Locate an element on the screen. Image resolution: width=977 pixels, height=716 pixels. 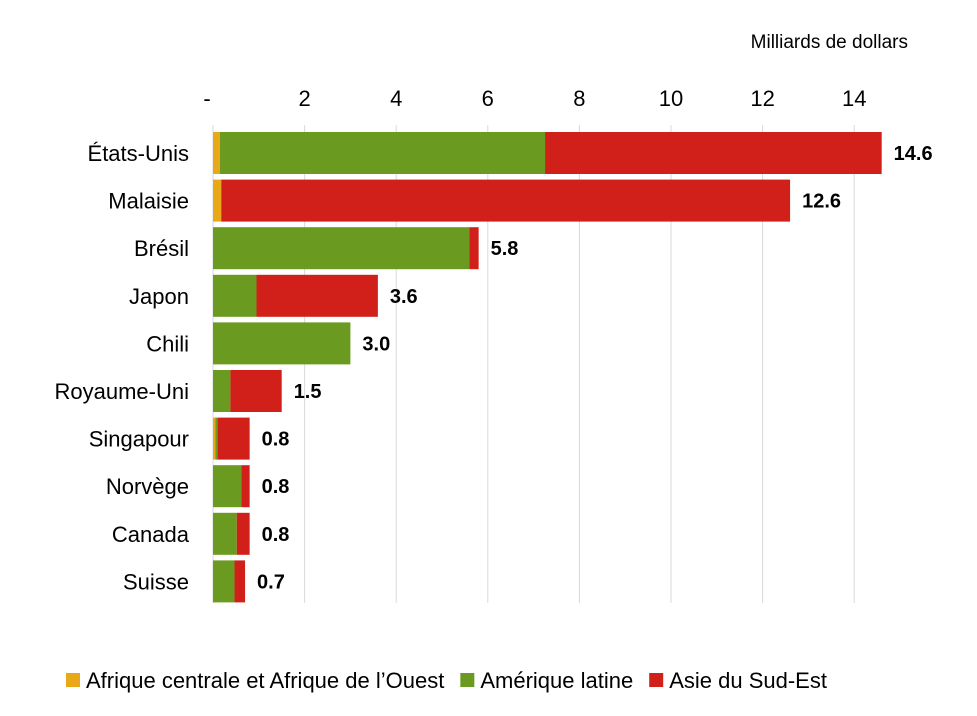
total-label: 5.8 is located at coordinates (505, 249).